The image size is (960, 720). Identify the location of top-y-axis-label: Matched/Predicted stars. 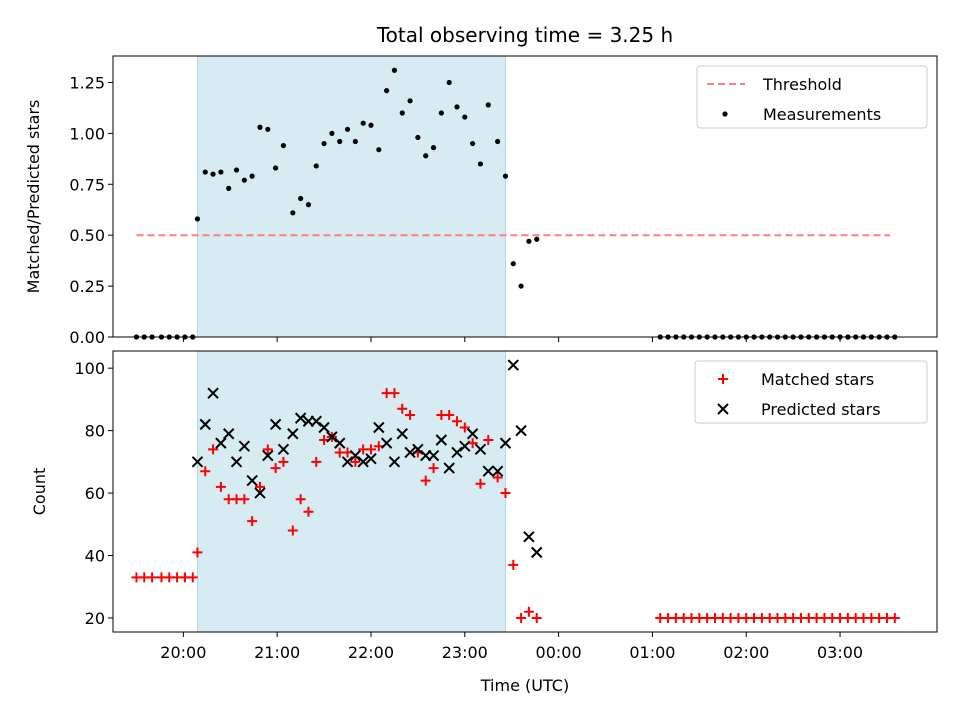
(33, 197).